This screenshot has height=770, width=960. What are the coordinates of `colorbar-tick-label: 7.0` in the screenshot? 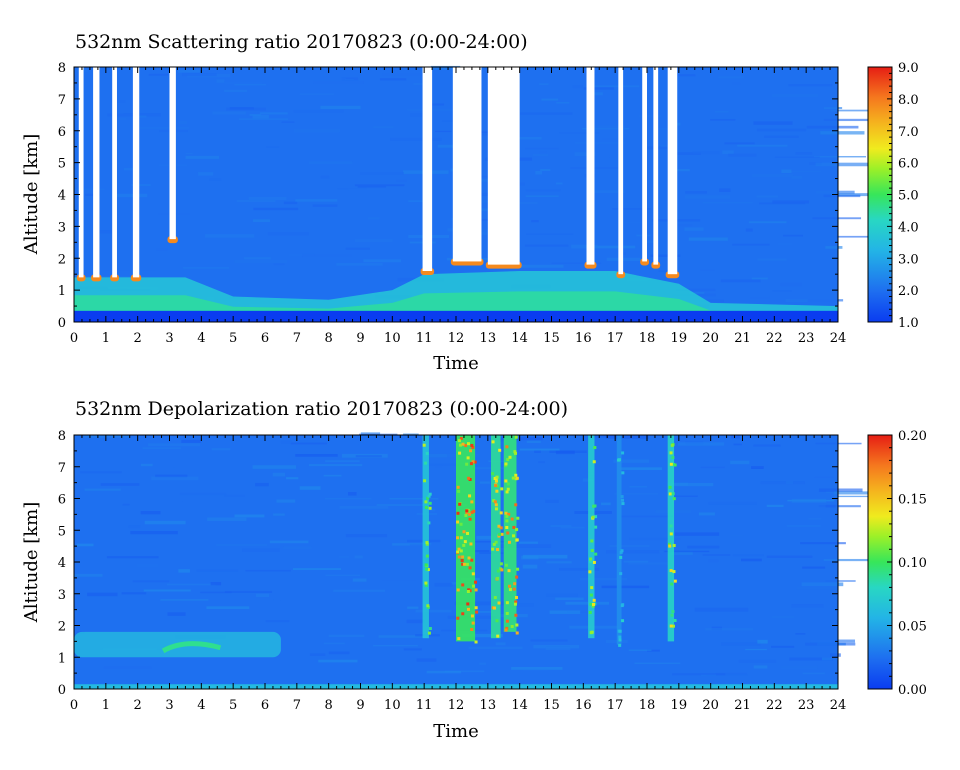 It's located at (908, 132).